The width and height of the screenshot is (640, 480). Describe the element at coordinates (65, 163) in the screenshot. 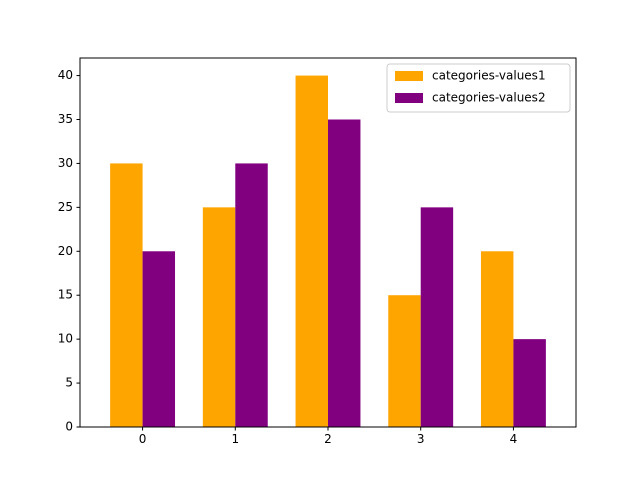

I see `y-tick-label: 30` at that location.